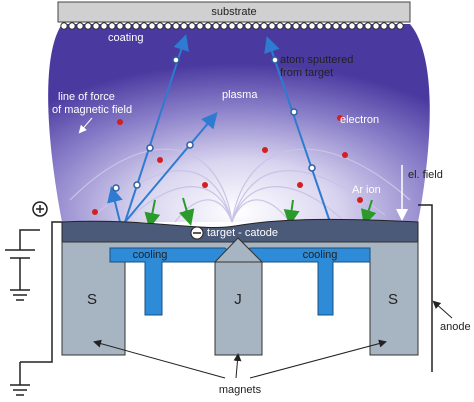  I want to click on atoms, so click(214, 124).